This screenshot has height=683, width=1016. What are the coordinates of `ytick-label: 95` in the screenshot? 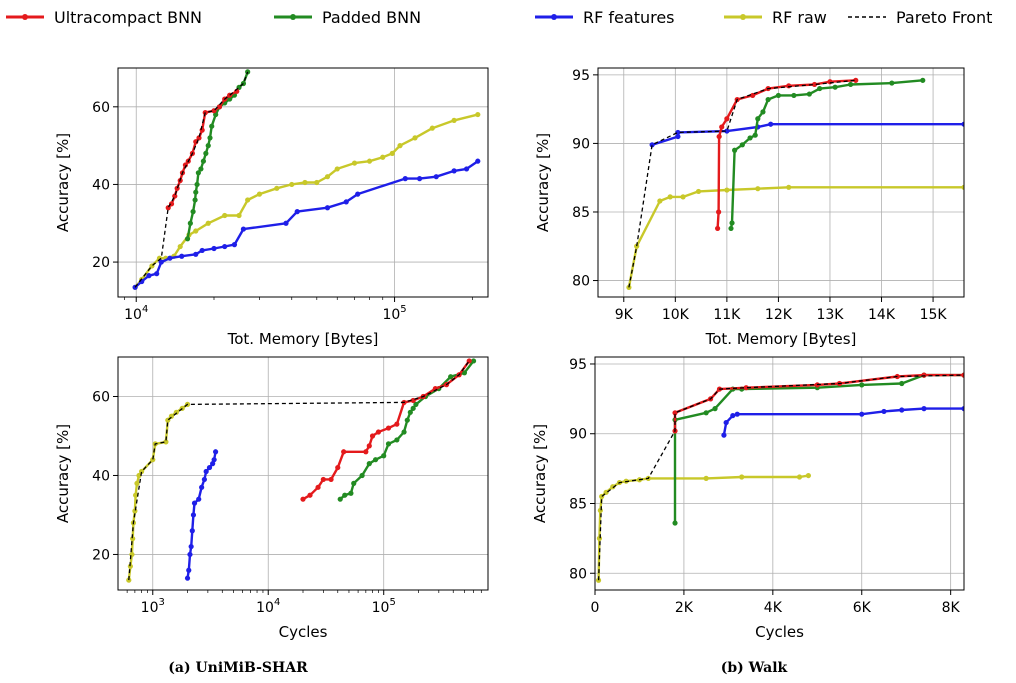 It's located at (581, 76).